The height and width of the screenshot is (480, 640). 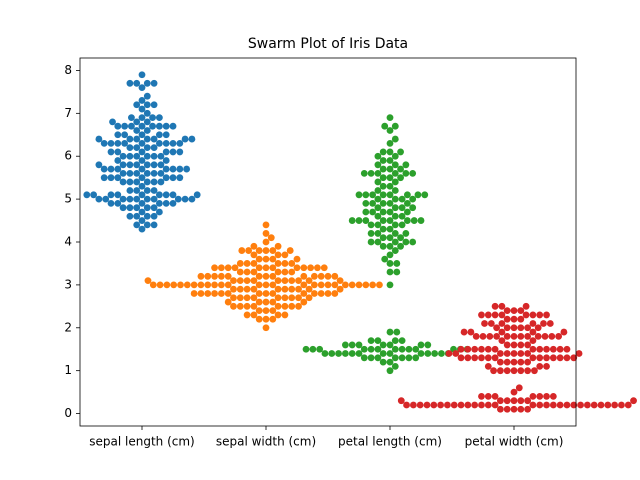 I want to click on y-tick-label: 6, so click(x=68, y=156).